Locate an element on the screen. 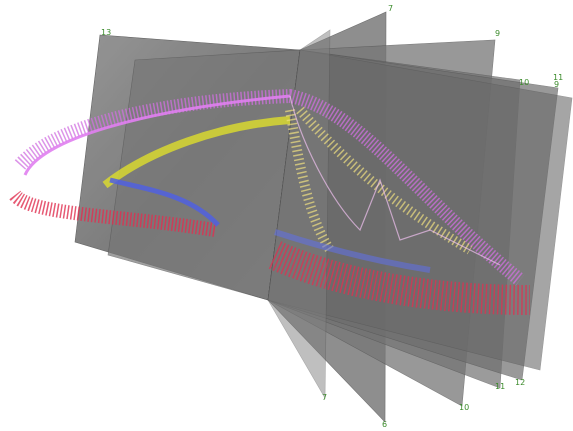  slice-label: 12 is located at coordinates (520, 382).